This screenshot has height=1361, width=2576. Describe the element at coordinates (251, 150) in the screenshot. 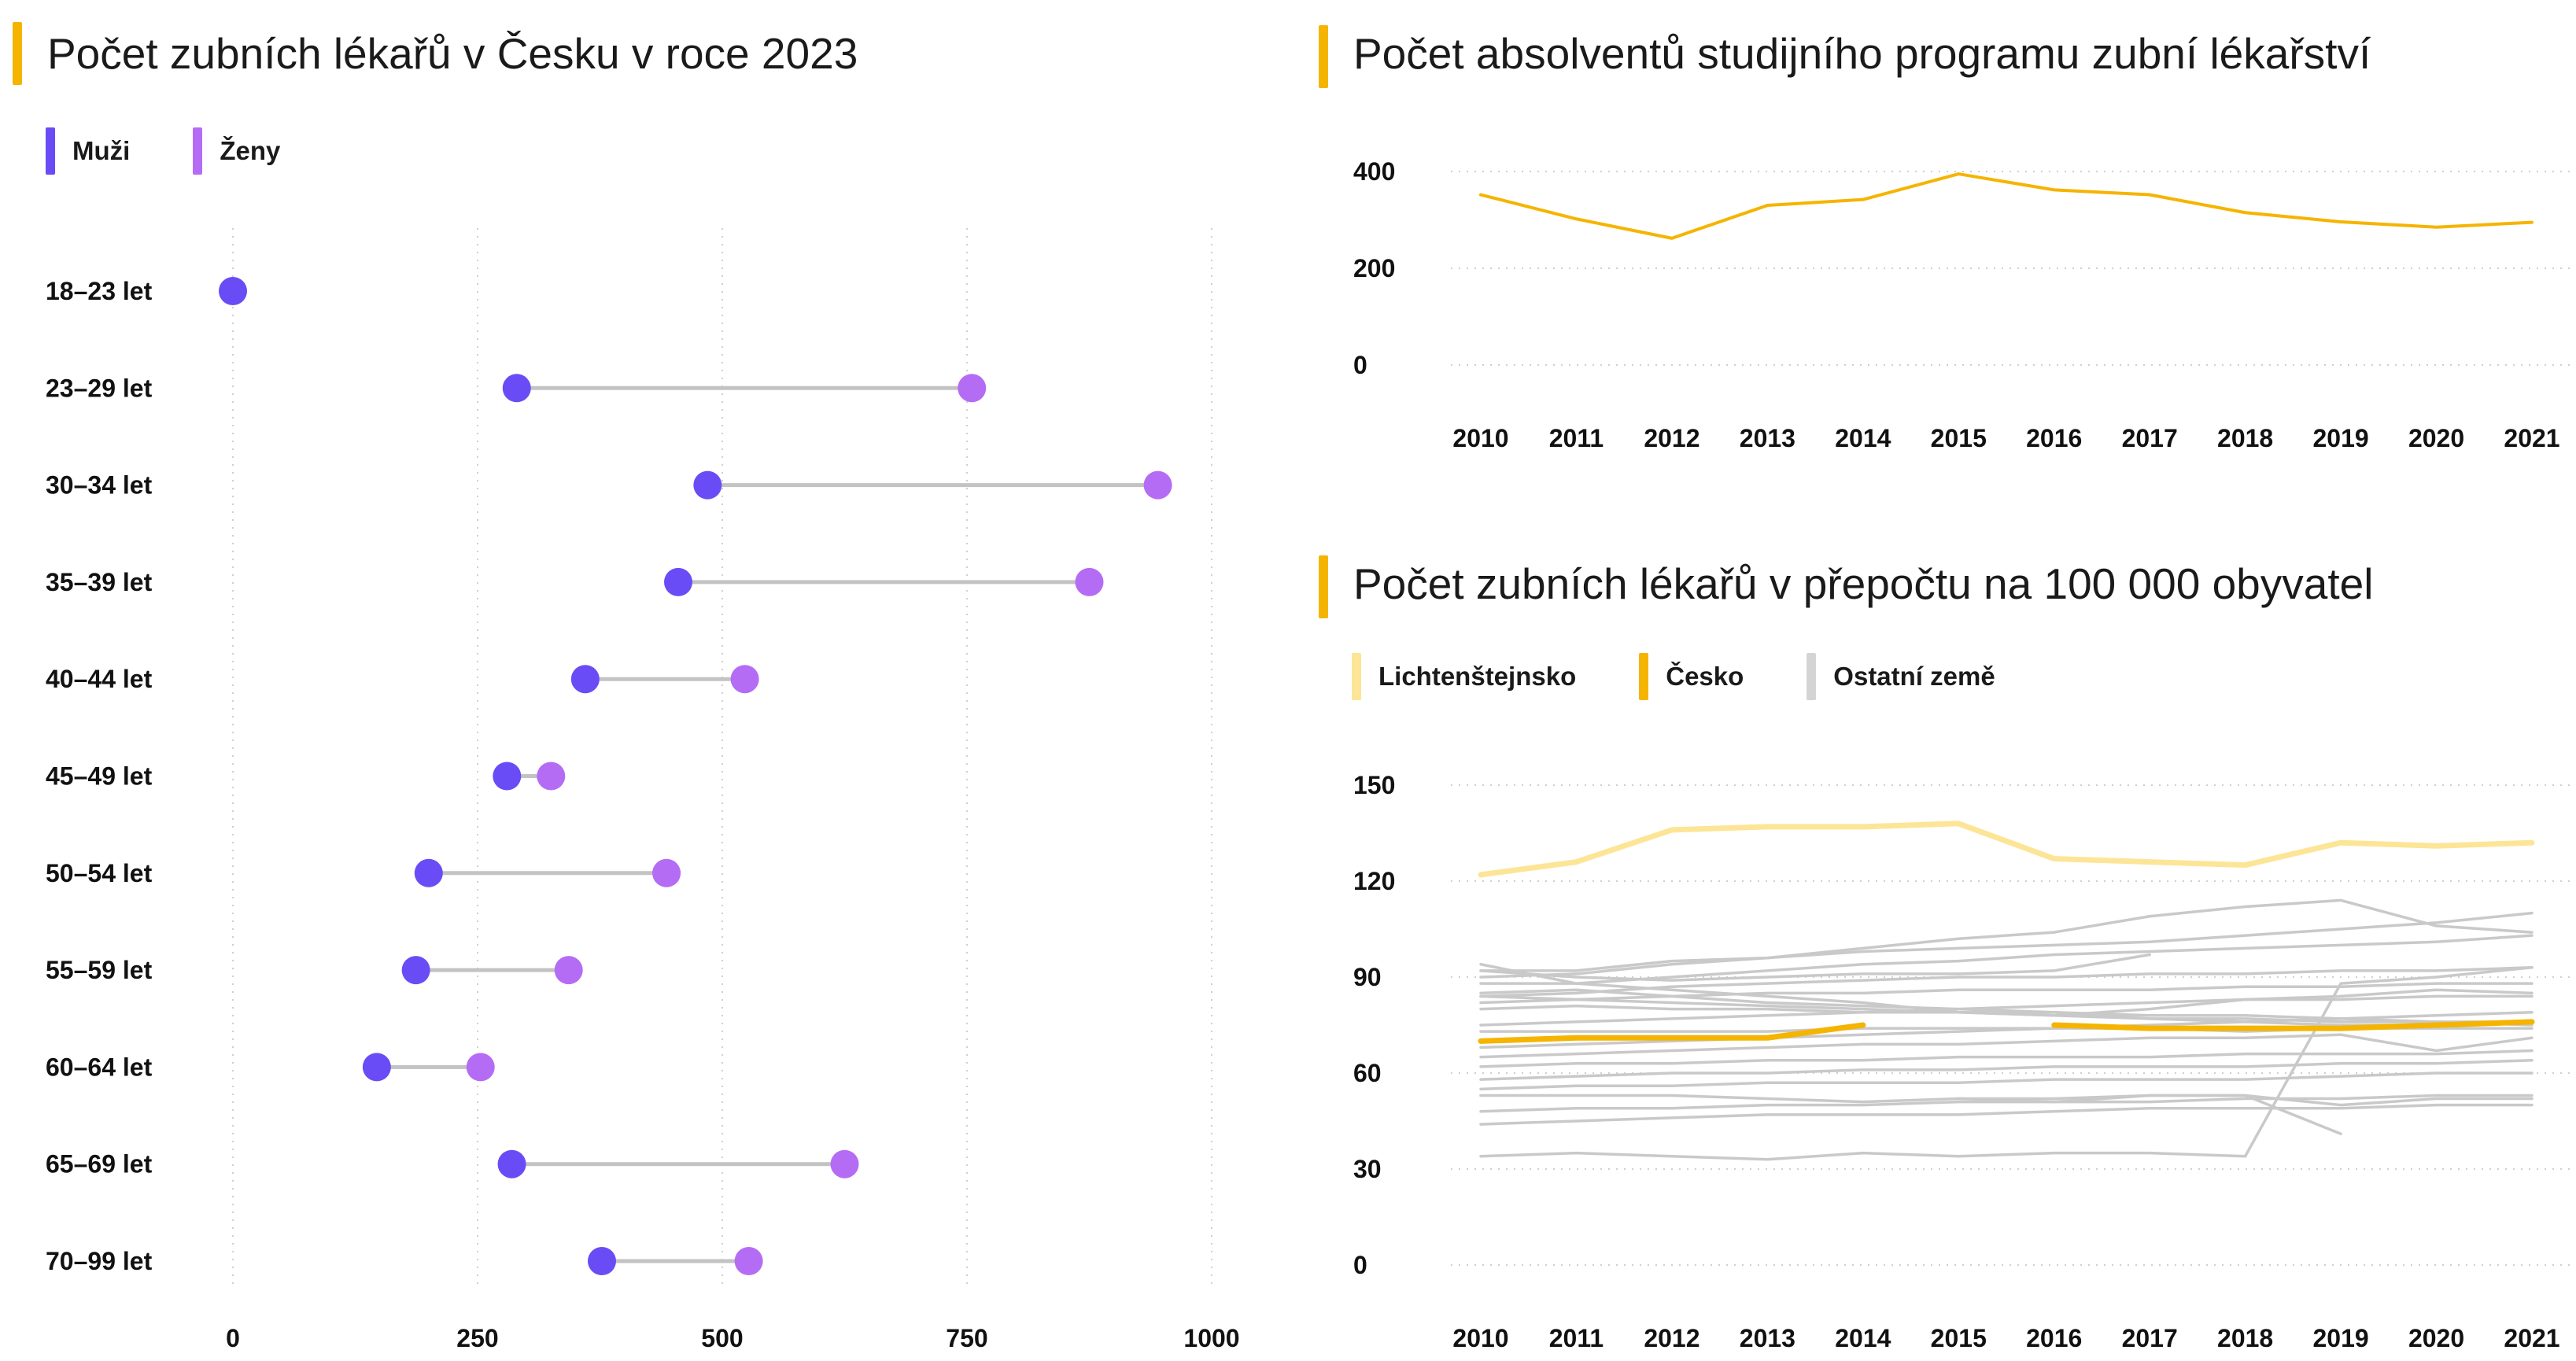

I see `legend-label-zeny: Ženy` at that location.